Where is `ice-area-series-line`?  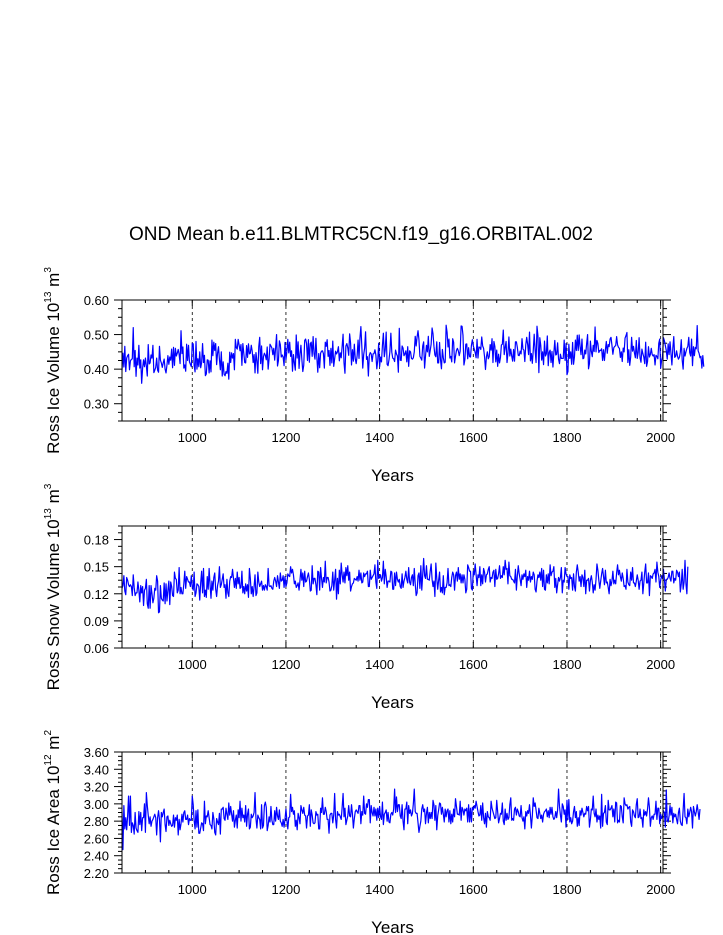
ice-area-series-line is located at coordinates (411, 819).